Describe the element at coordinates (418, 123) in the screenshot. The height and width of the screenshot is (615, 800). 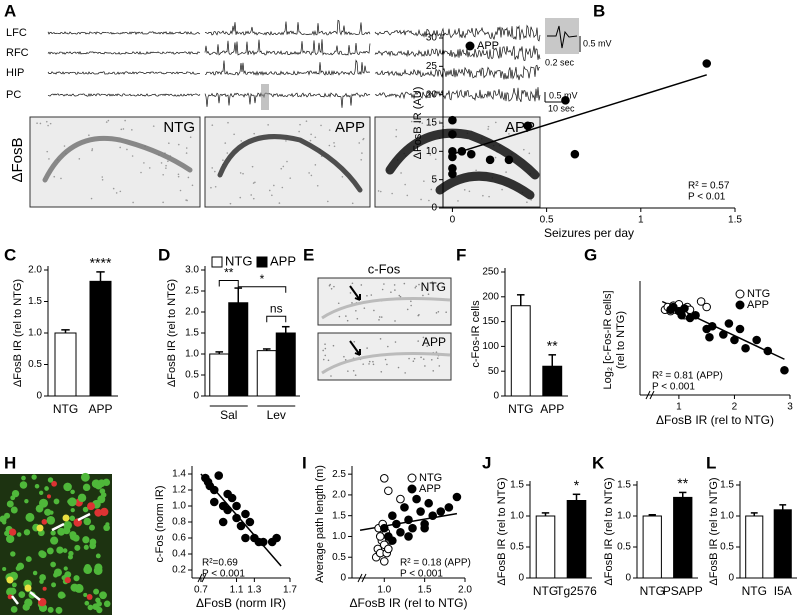
I see `y-axis-label: ΔFosB IR (AU)` at that location.